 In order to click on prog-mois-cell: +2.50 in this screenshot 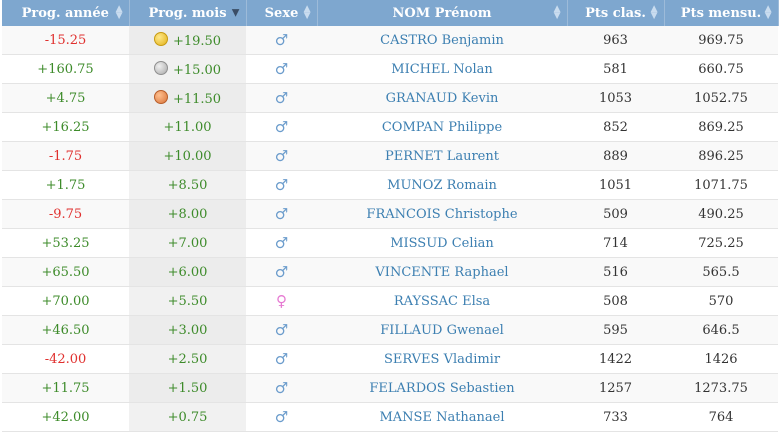, I will do `click(187, 359)`.